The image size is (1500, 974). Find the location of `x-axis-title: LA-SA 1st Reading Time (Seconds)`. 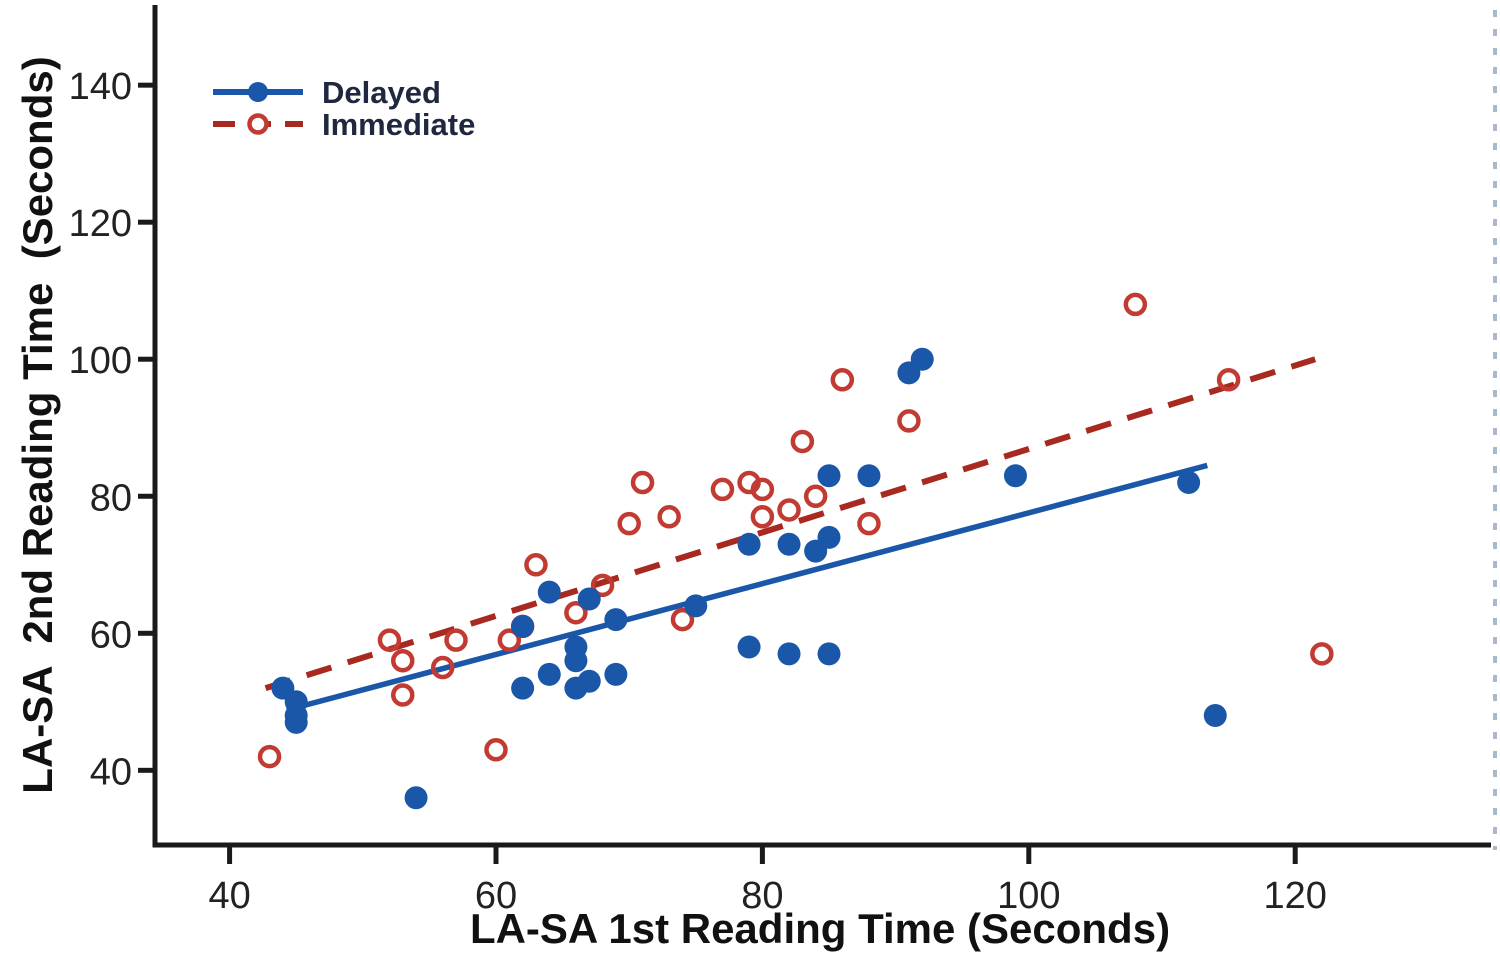

x-axis-title: LA-SA 1st Reading Time (Seconds) is located at coordinates (820, 928).